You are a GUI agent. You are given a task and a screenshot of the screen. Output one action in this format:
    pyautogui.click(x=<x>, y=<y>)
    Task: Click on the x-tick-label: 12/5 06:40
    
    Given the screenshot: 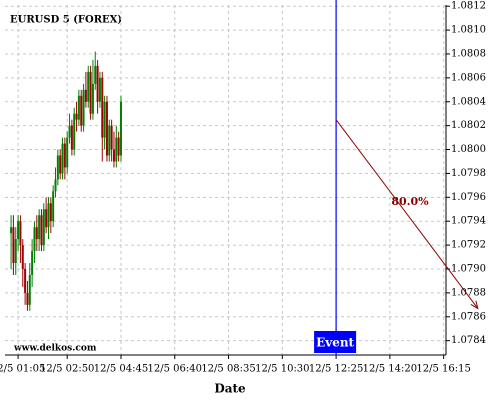 What is the action you would take?
    pyautogui.click(x=175, y=369)
    